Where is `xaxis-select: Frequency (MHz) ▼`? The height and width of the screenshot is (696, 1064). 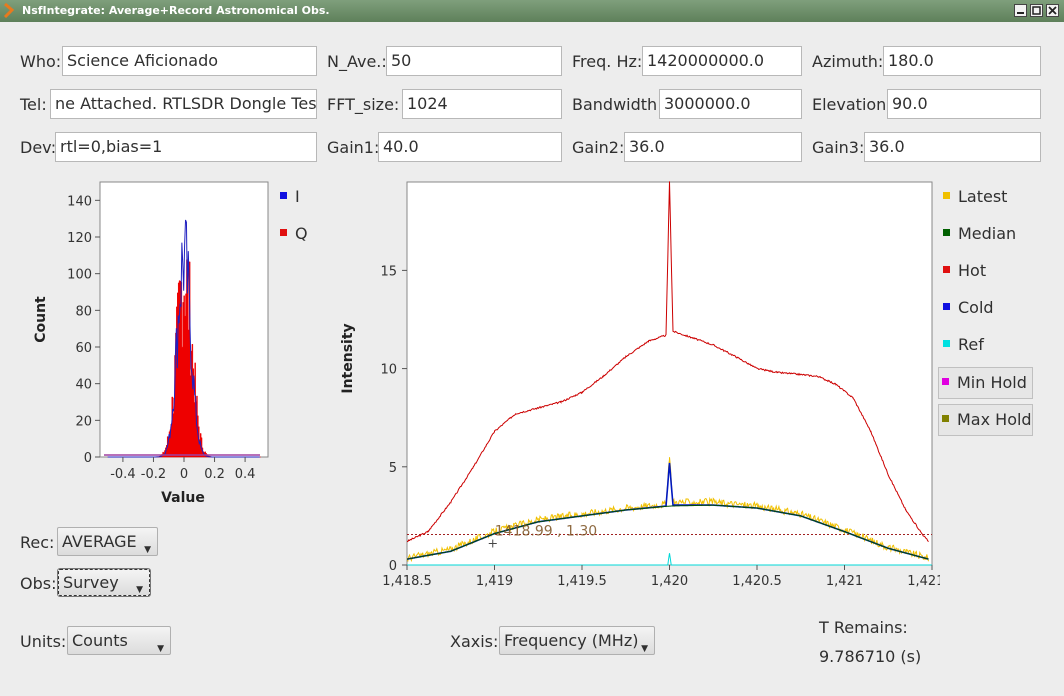
xaxis-select: Frequency (MHz) ▼ is located at coordinates (577, 640).